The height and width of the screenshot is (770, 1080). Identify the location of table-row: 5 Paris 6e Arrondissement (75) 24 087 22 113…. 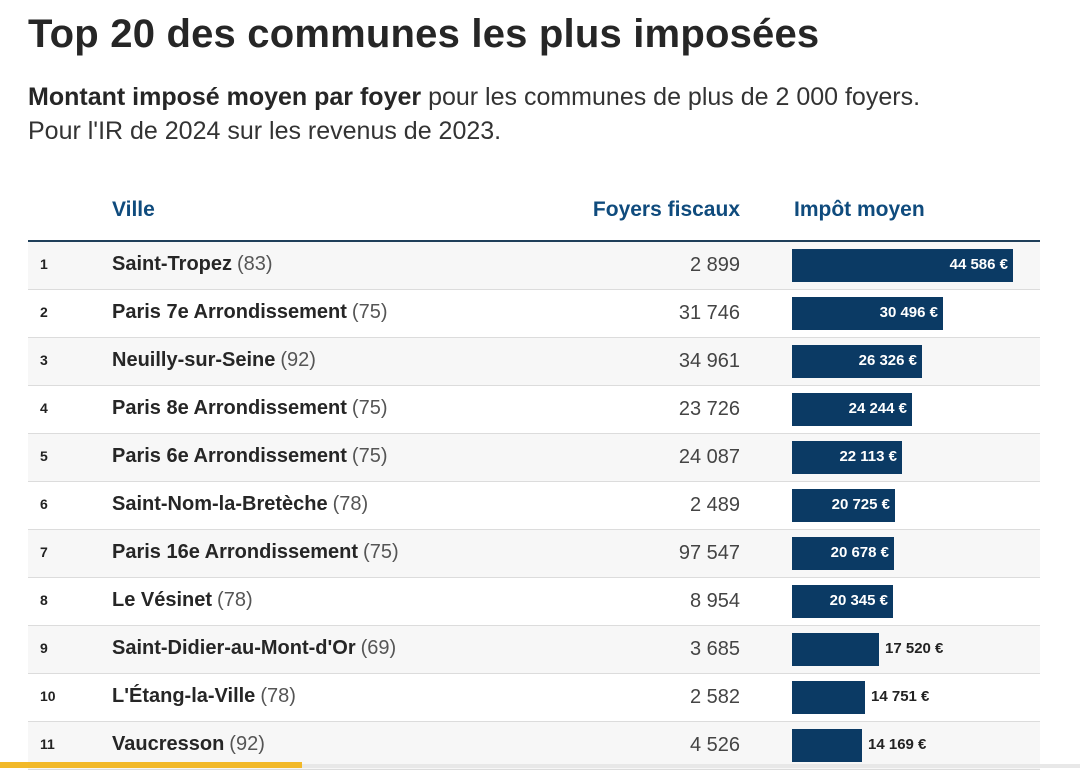
(534, 458).